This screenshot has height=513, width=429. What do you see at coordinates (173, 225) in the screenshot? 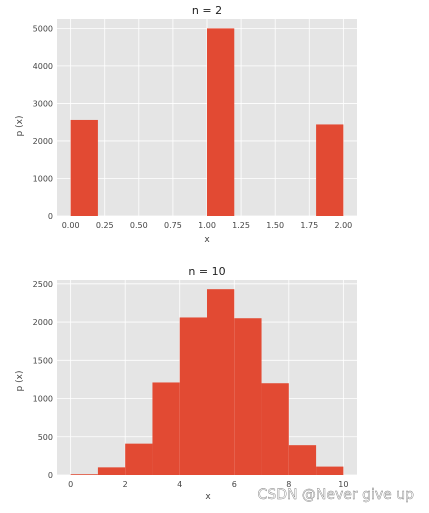
I see `x-tick-label: 0.75` at bounding box center [173, 225].